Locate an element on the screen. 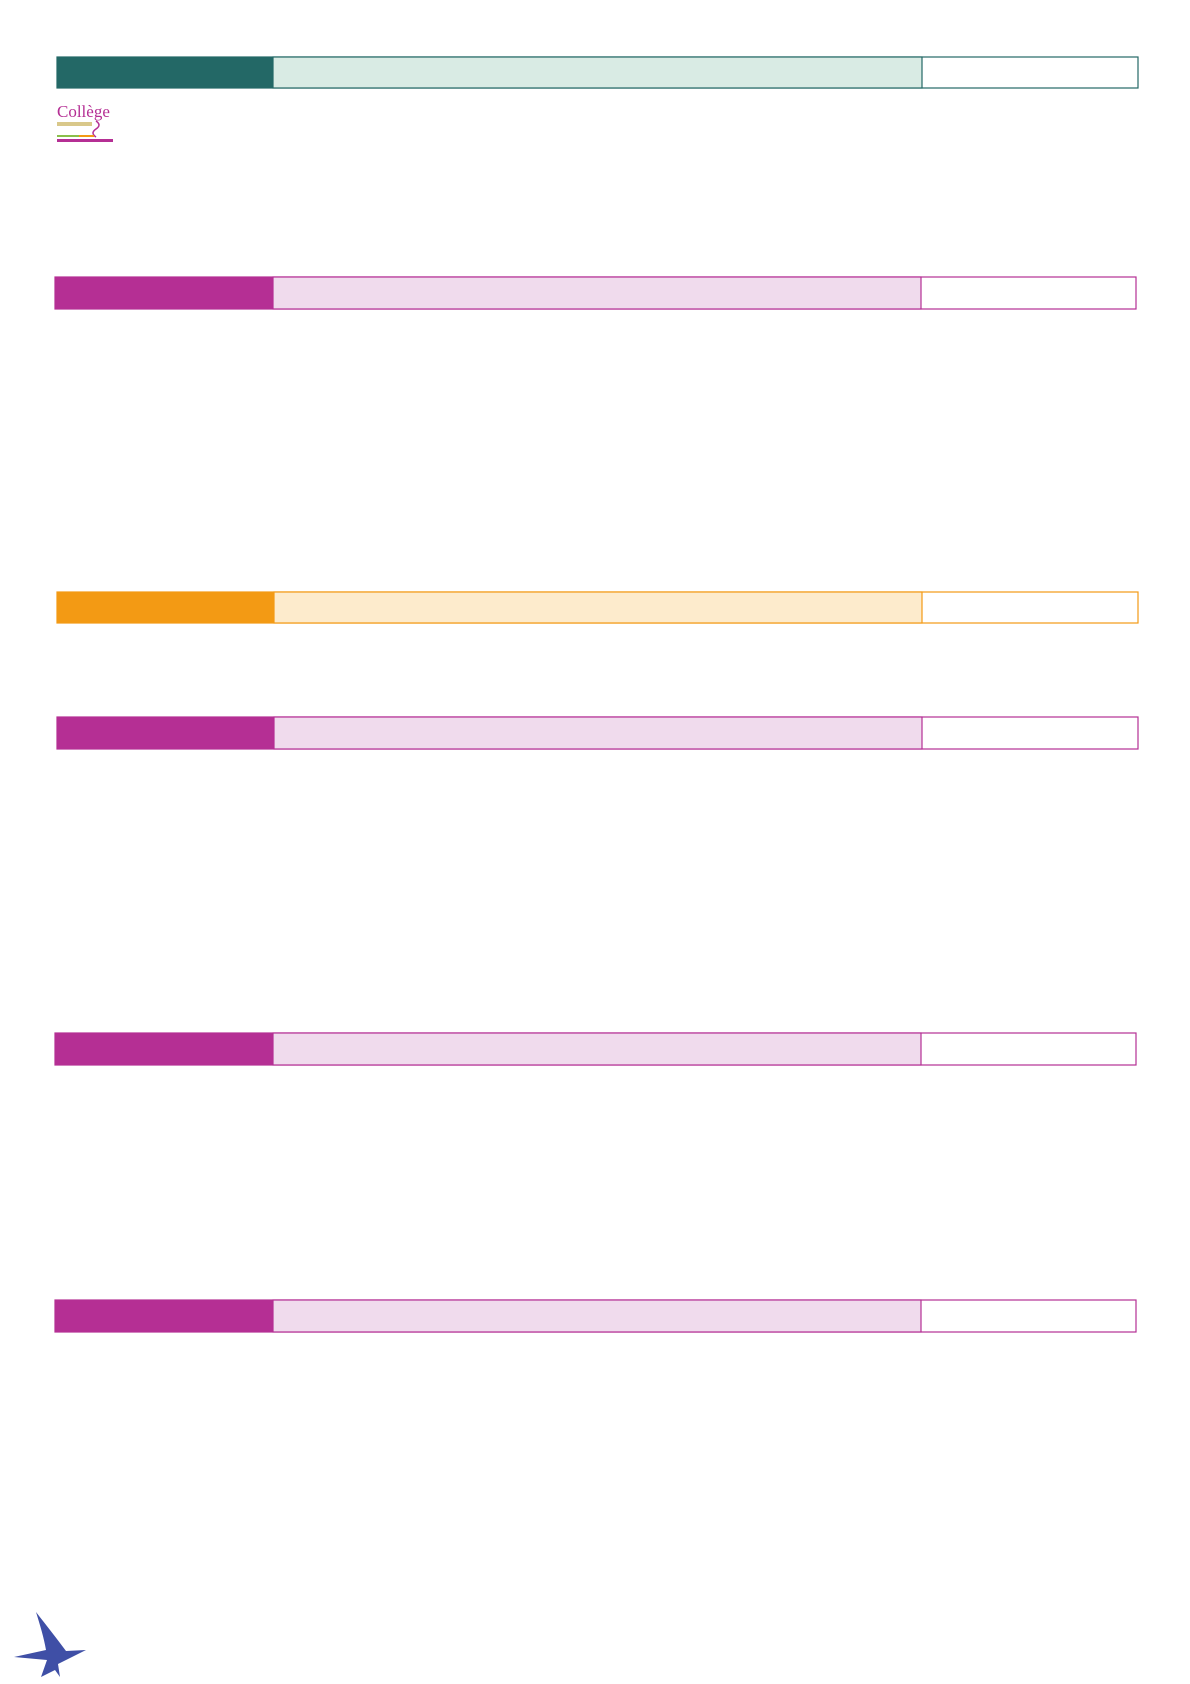 This screenshot has width=1190, height=1684. logo-text: Collège is located at coordinates (83, 111).